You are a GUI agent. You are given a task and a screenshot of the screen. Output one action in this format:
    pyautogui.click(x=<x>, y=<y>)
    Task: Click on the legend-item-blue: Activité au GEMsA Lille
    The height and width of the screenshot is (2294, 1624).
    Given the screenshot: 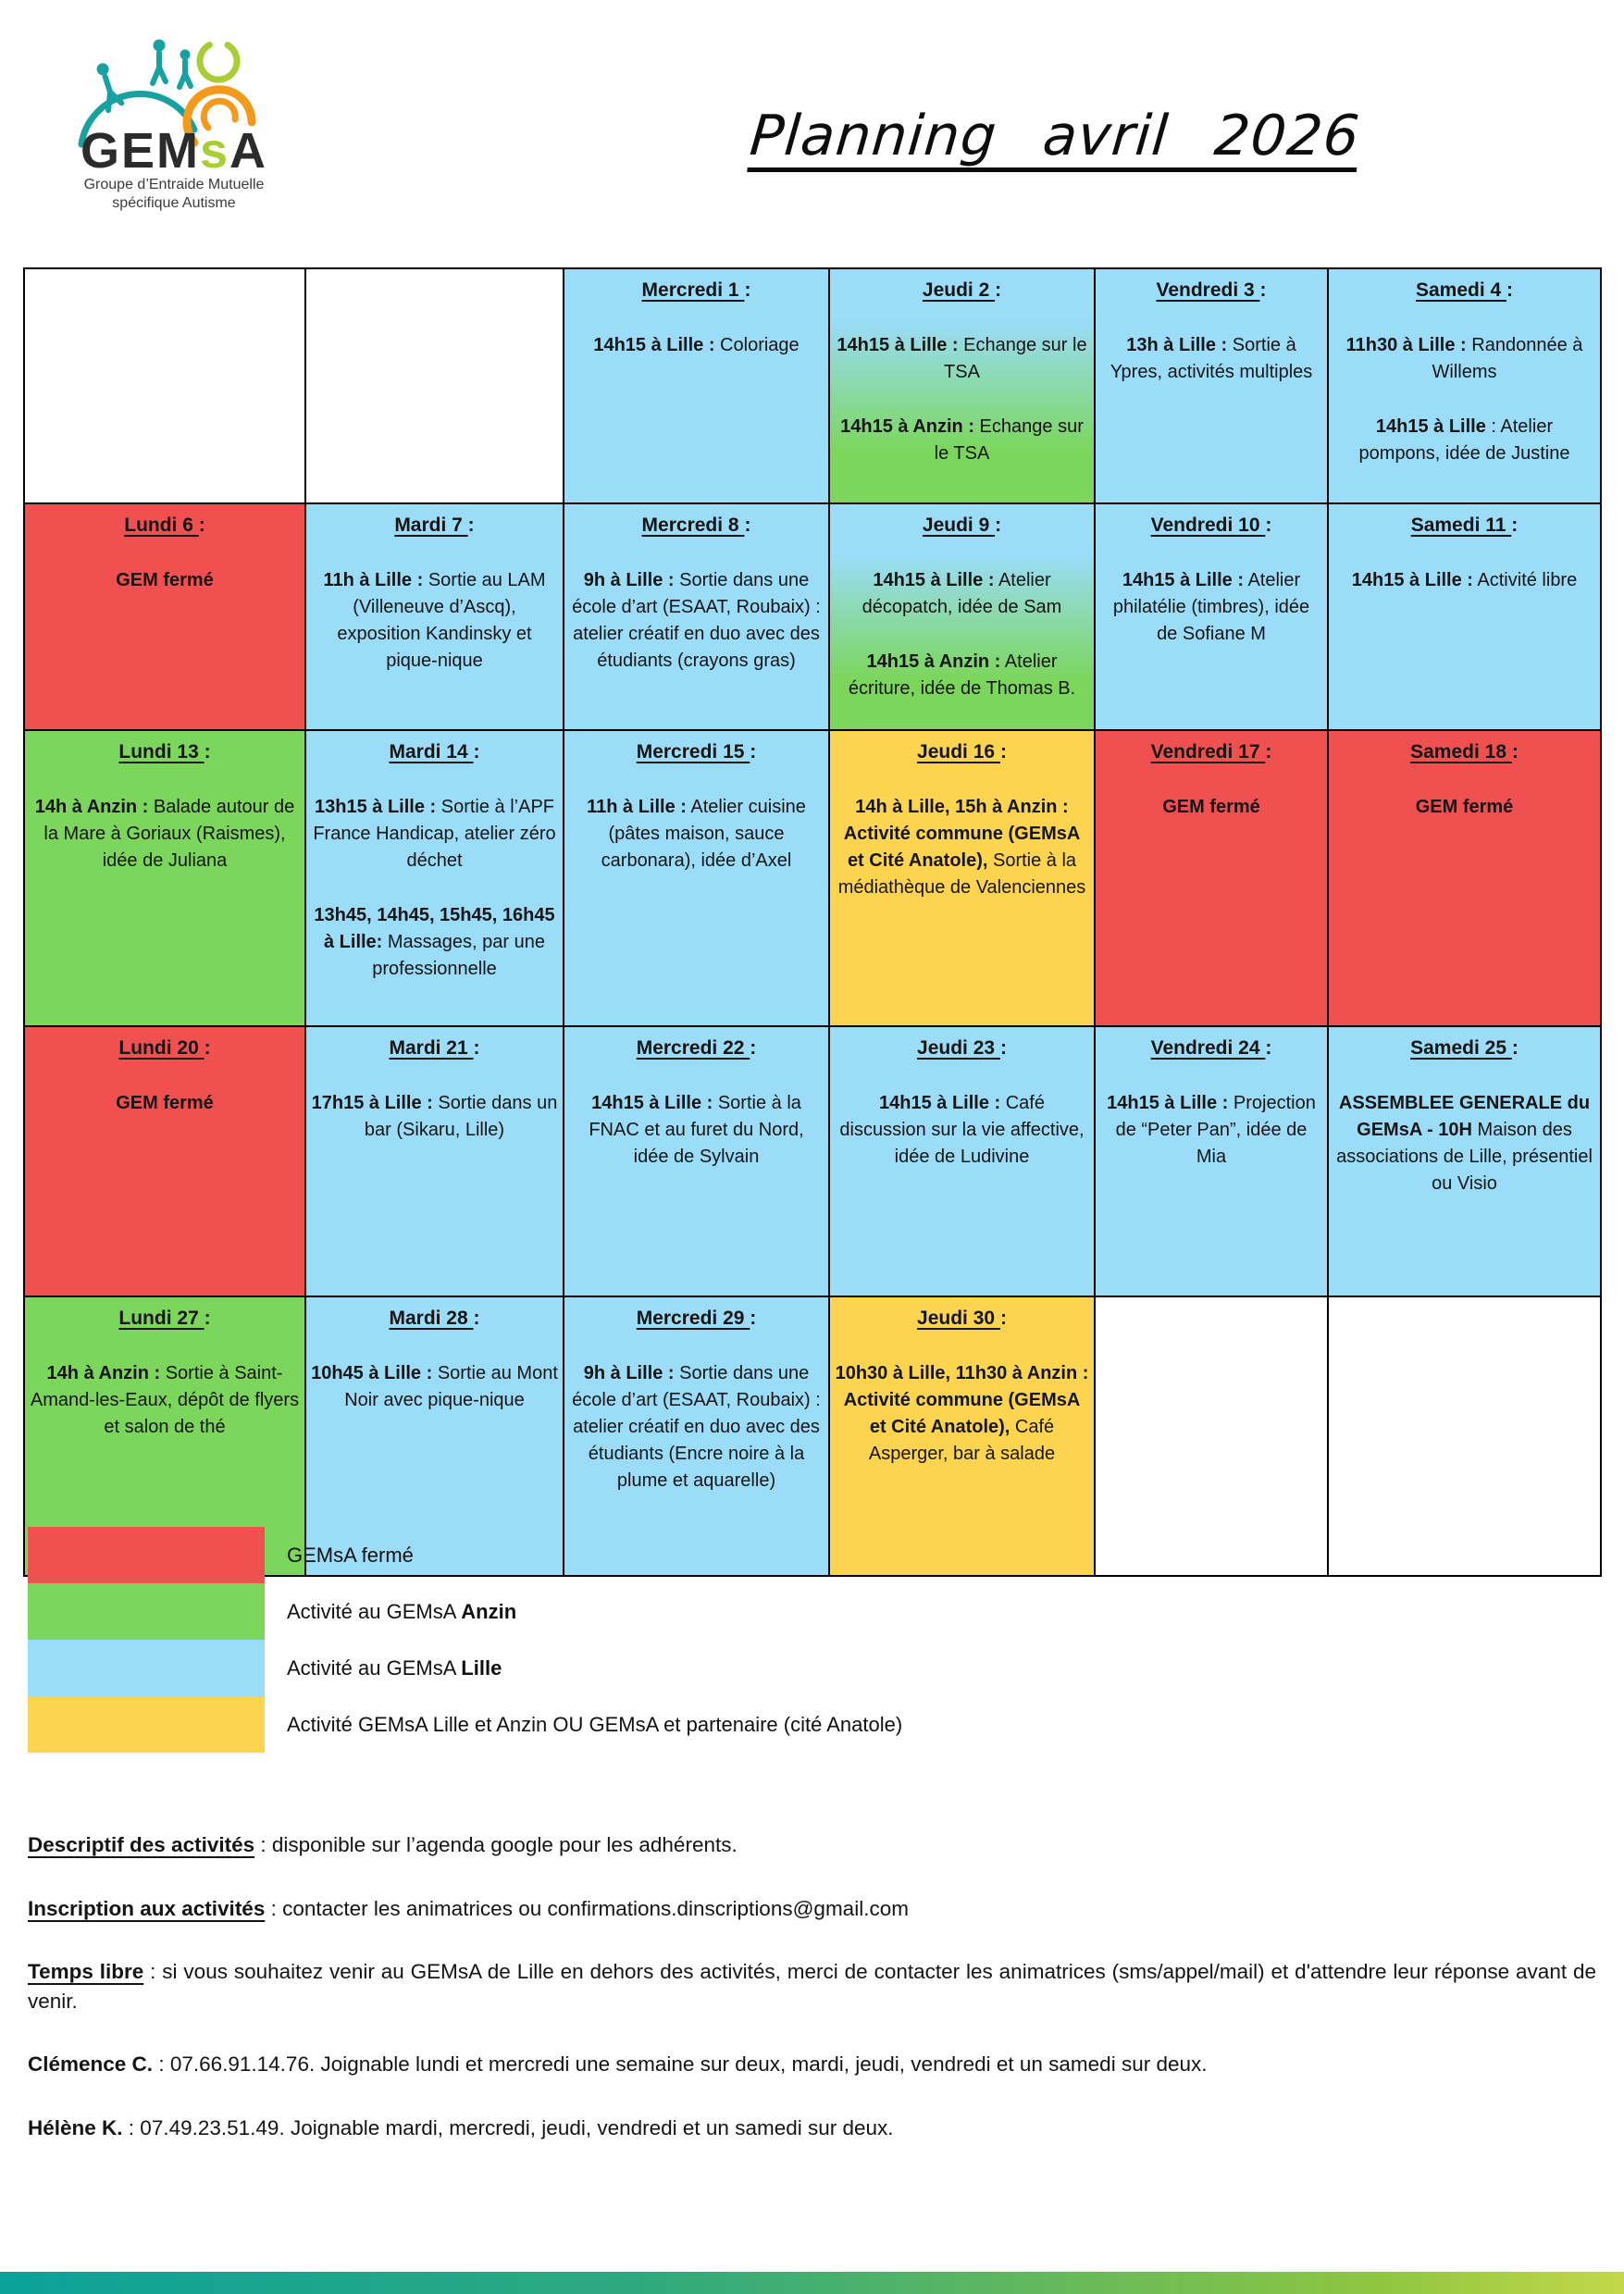 What is the action you would take?
    pyautogui.click(x=465, y=1668)
    